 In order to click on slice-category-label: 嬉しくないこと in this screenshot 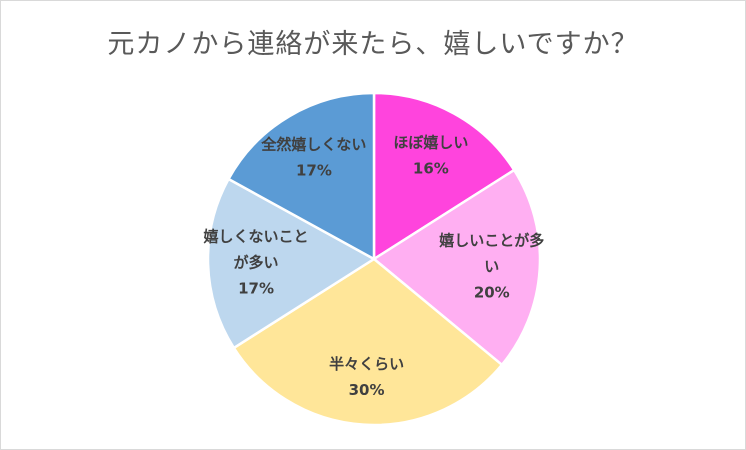, I will do `click(256, 237)`.